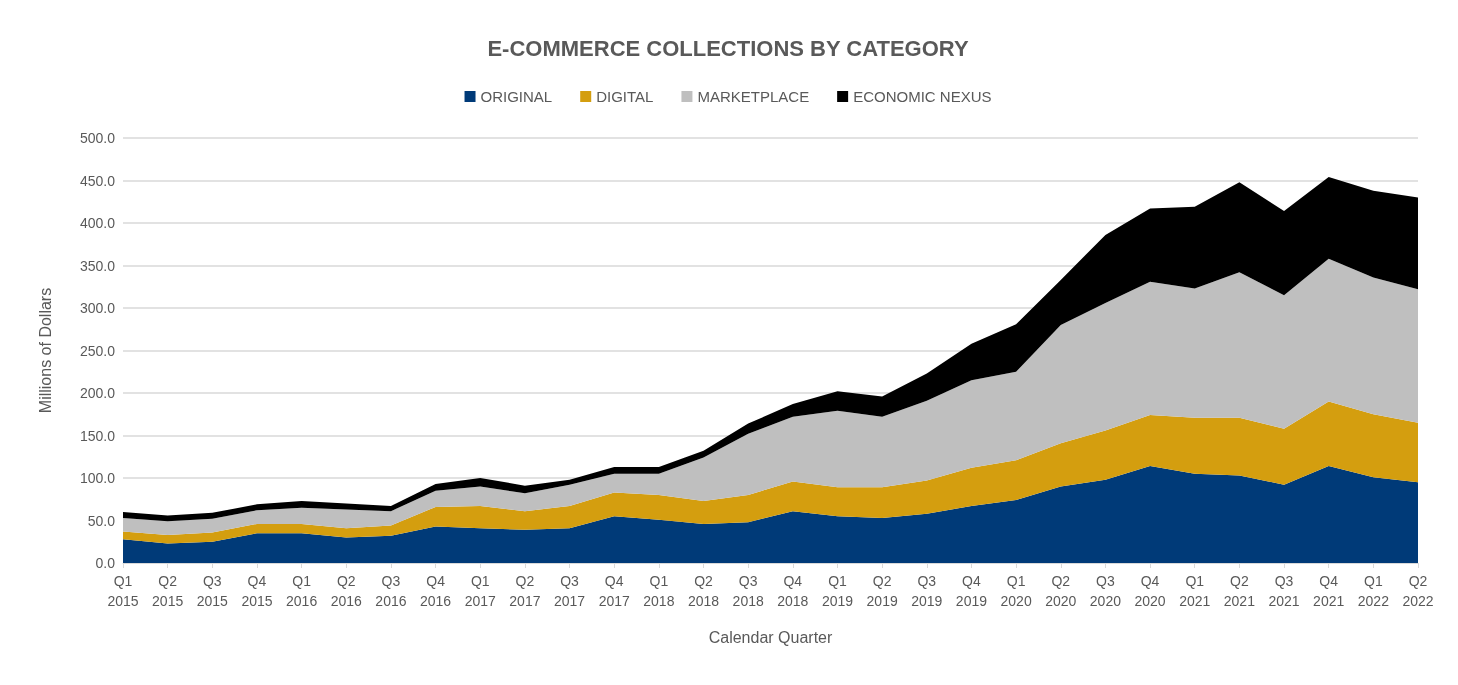 The height and width of the screenshot is (685, 1458). Describe the element at coordinates (1239, 591) in the screenshot. I see `x-tick-label: Q2 2021` at that location.